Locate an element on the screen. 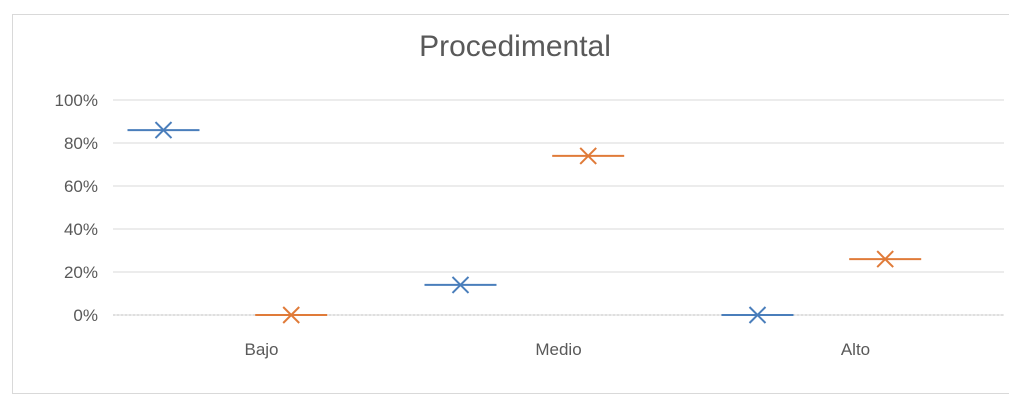  y-tick-label: 80% is located at coordinates (81, 143).